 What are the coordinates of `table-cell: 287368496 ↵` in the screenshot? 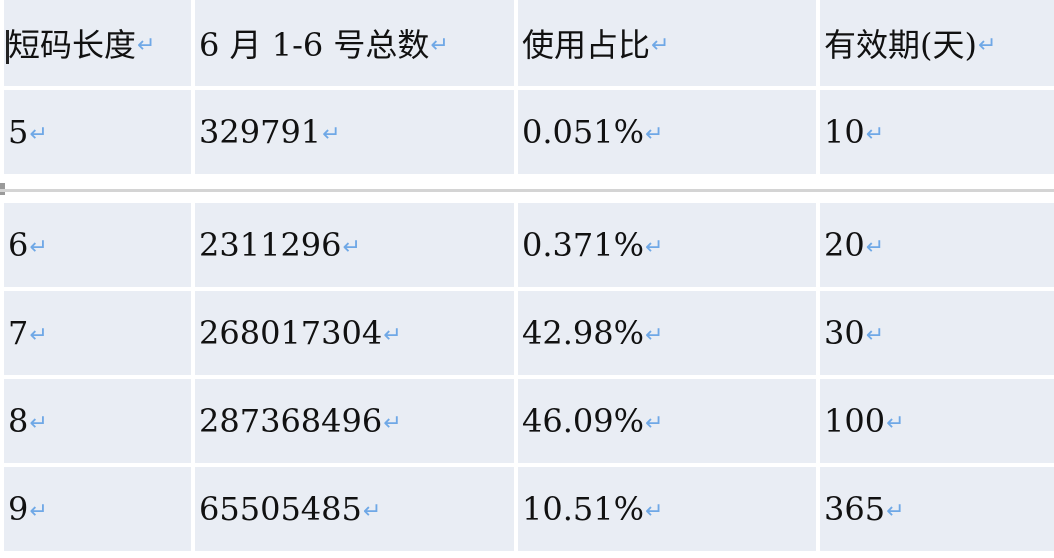 It's located at (354, 421).